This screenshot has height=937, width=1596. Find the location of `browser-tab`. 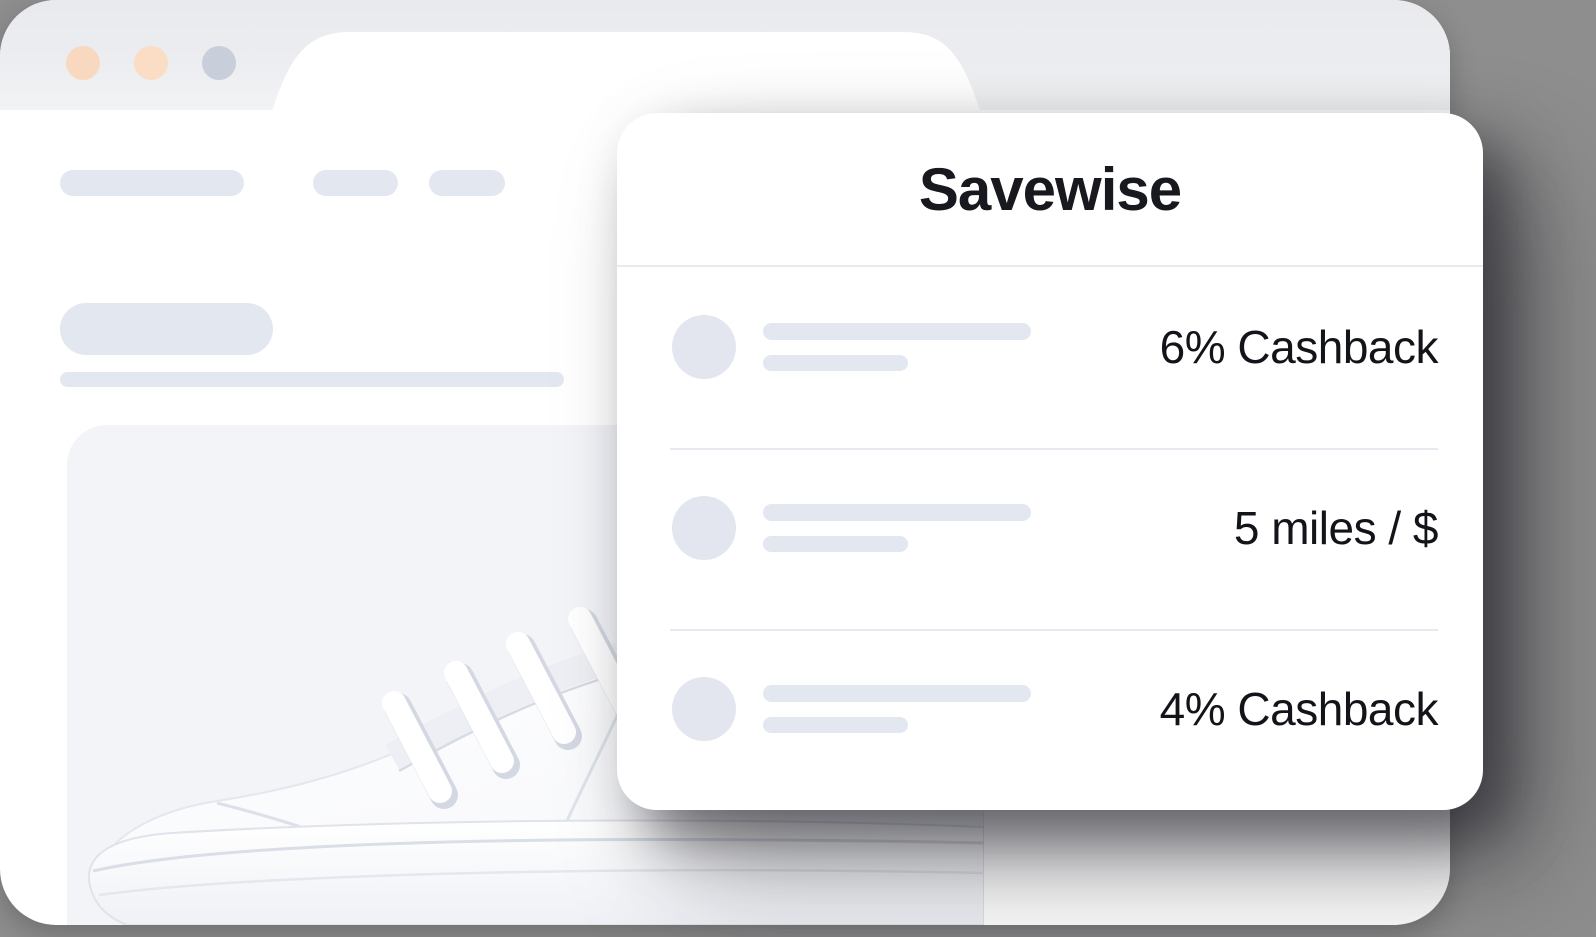

browser-tab is located at coordinates (725, 55).